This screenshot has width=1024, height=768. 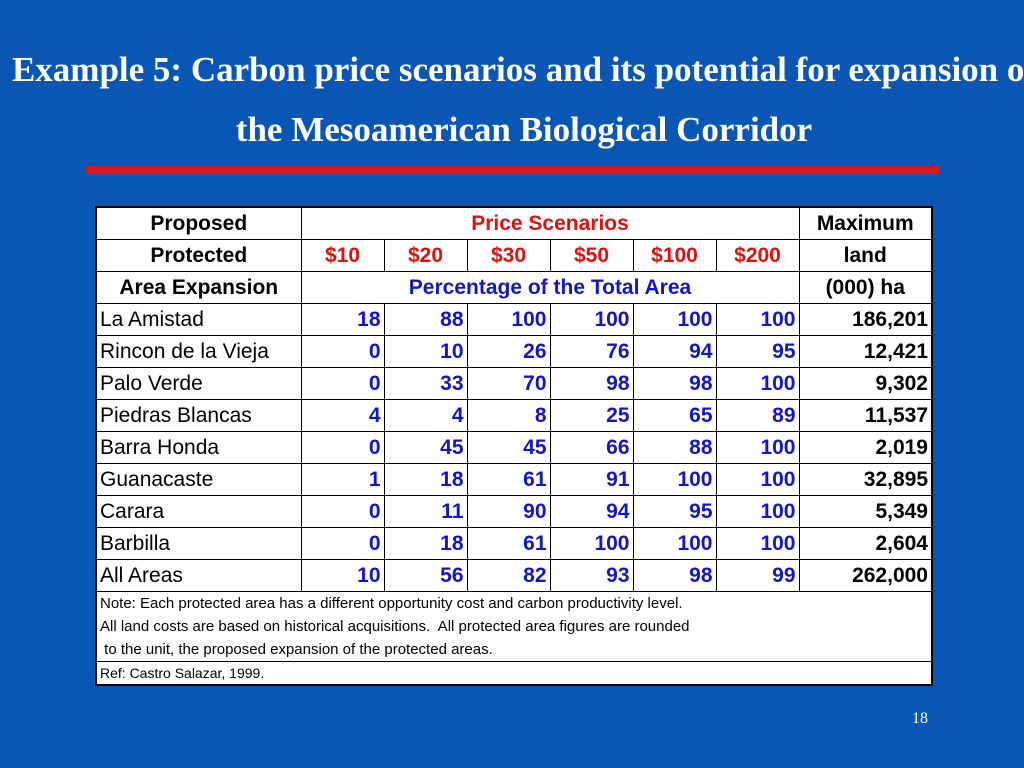 What do you see at coordinates (865, 351) in the screenshot?
I see `max-land-cell: 12,421` at bounding box center [865, 351].